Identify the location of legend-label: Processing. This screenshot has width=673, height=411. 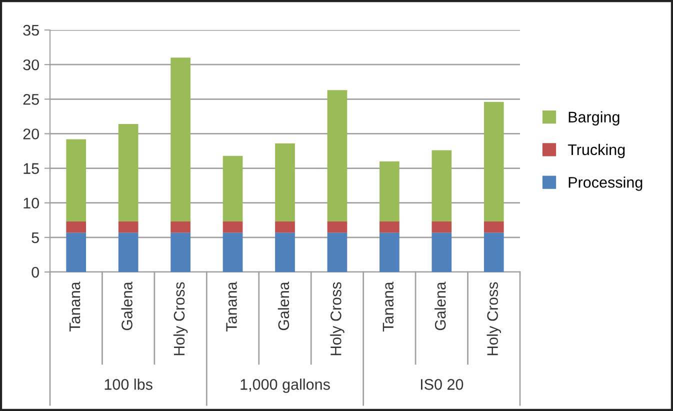
(605, 183).